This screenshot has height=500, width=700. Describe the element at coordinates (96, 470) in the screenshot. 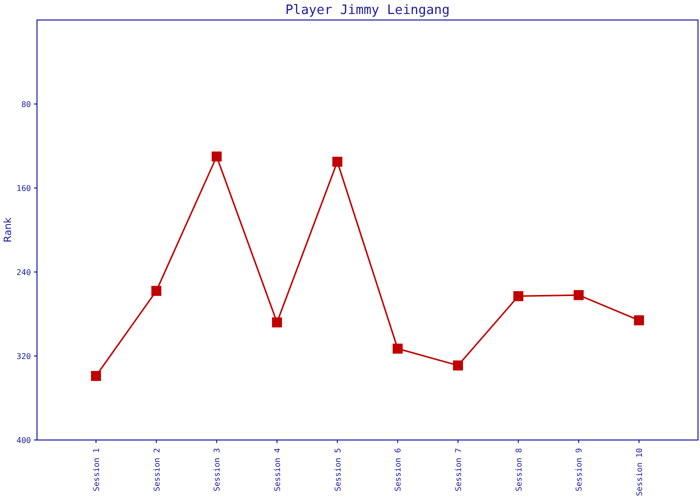

I see `x-tick-label: Session 1` at that location.